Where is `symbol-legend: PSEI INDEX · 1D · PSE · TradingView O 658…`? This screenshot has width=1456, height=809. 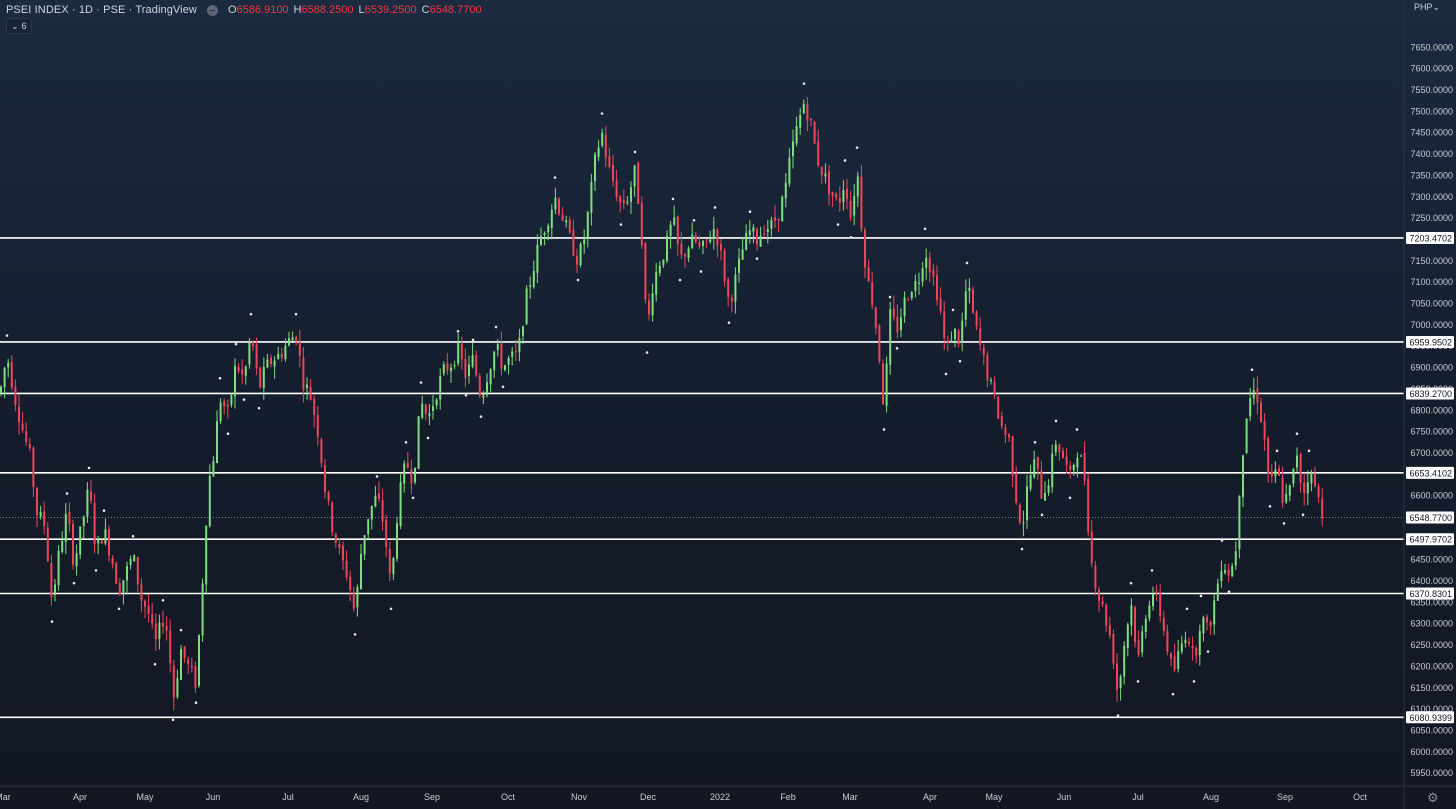
symbol-legend: PSEI INDEX · 1D · PSE · TradingView O 658… is located at coordinates (245, 10).